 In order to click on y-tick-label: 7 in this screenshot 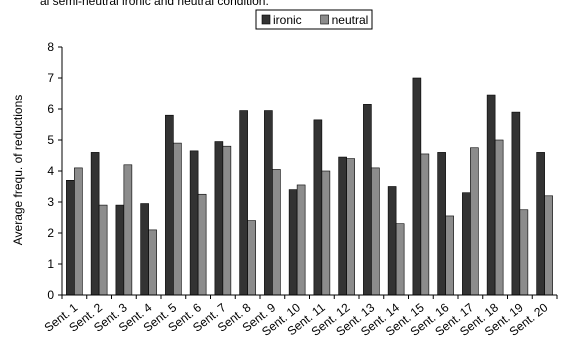, I will do `click(50, 78)`.